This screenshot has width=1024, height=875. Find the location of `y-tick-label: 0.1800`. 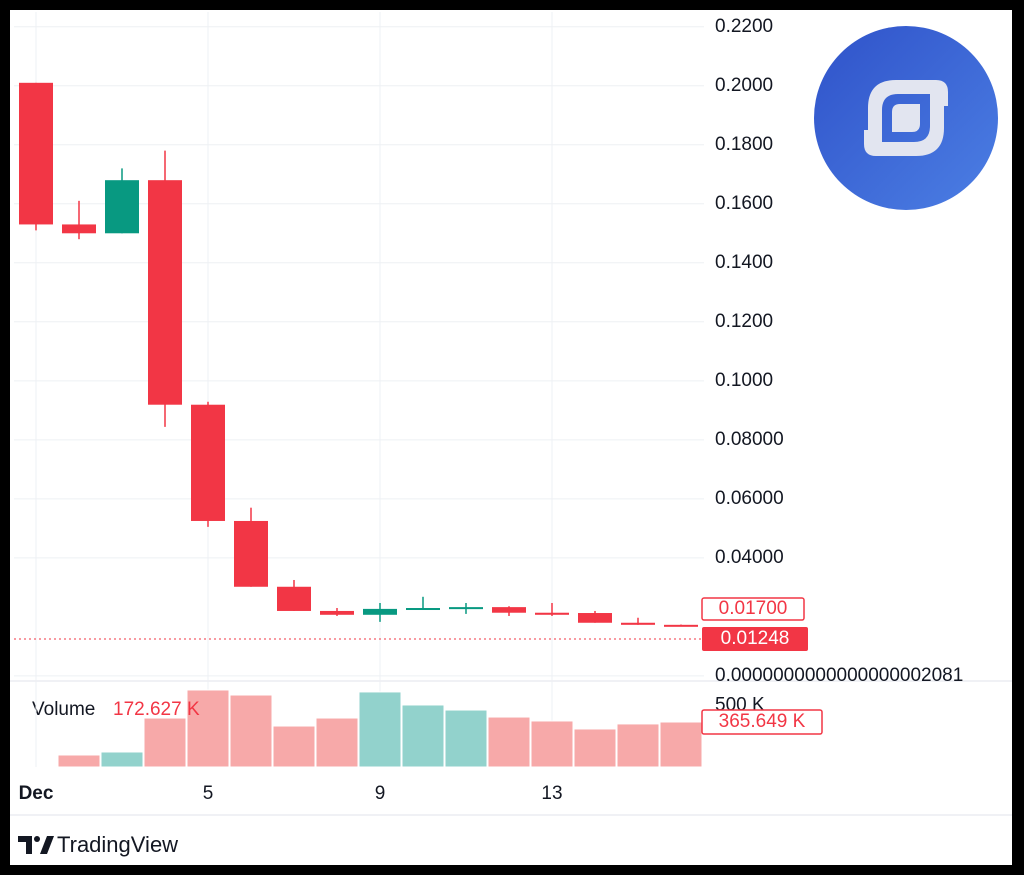

y-tick-label: 0.1800 is located at coordinates (744, 144).